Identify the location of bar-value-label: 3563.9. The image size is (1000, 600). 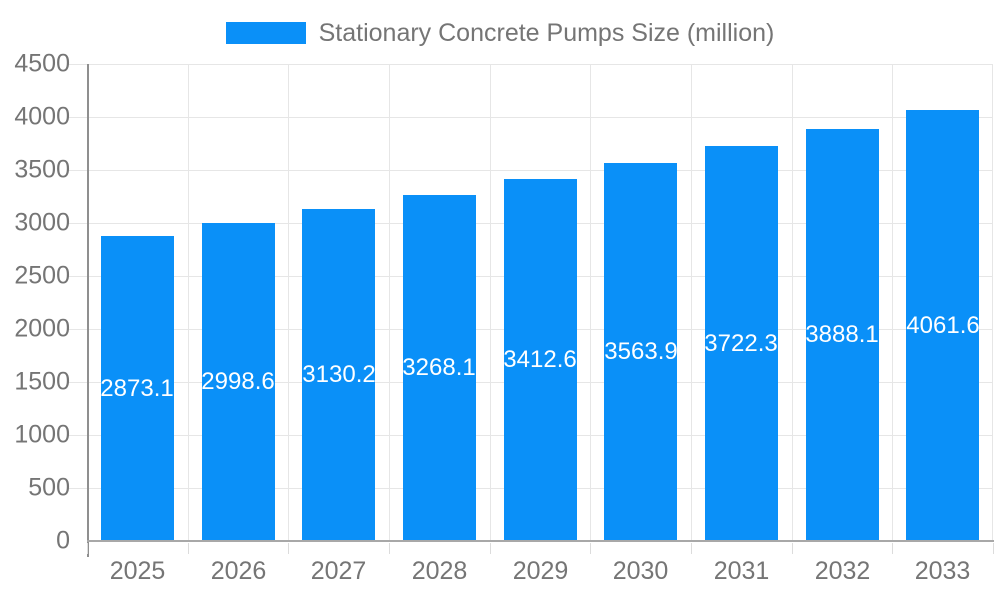
(641, 351).